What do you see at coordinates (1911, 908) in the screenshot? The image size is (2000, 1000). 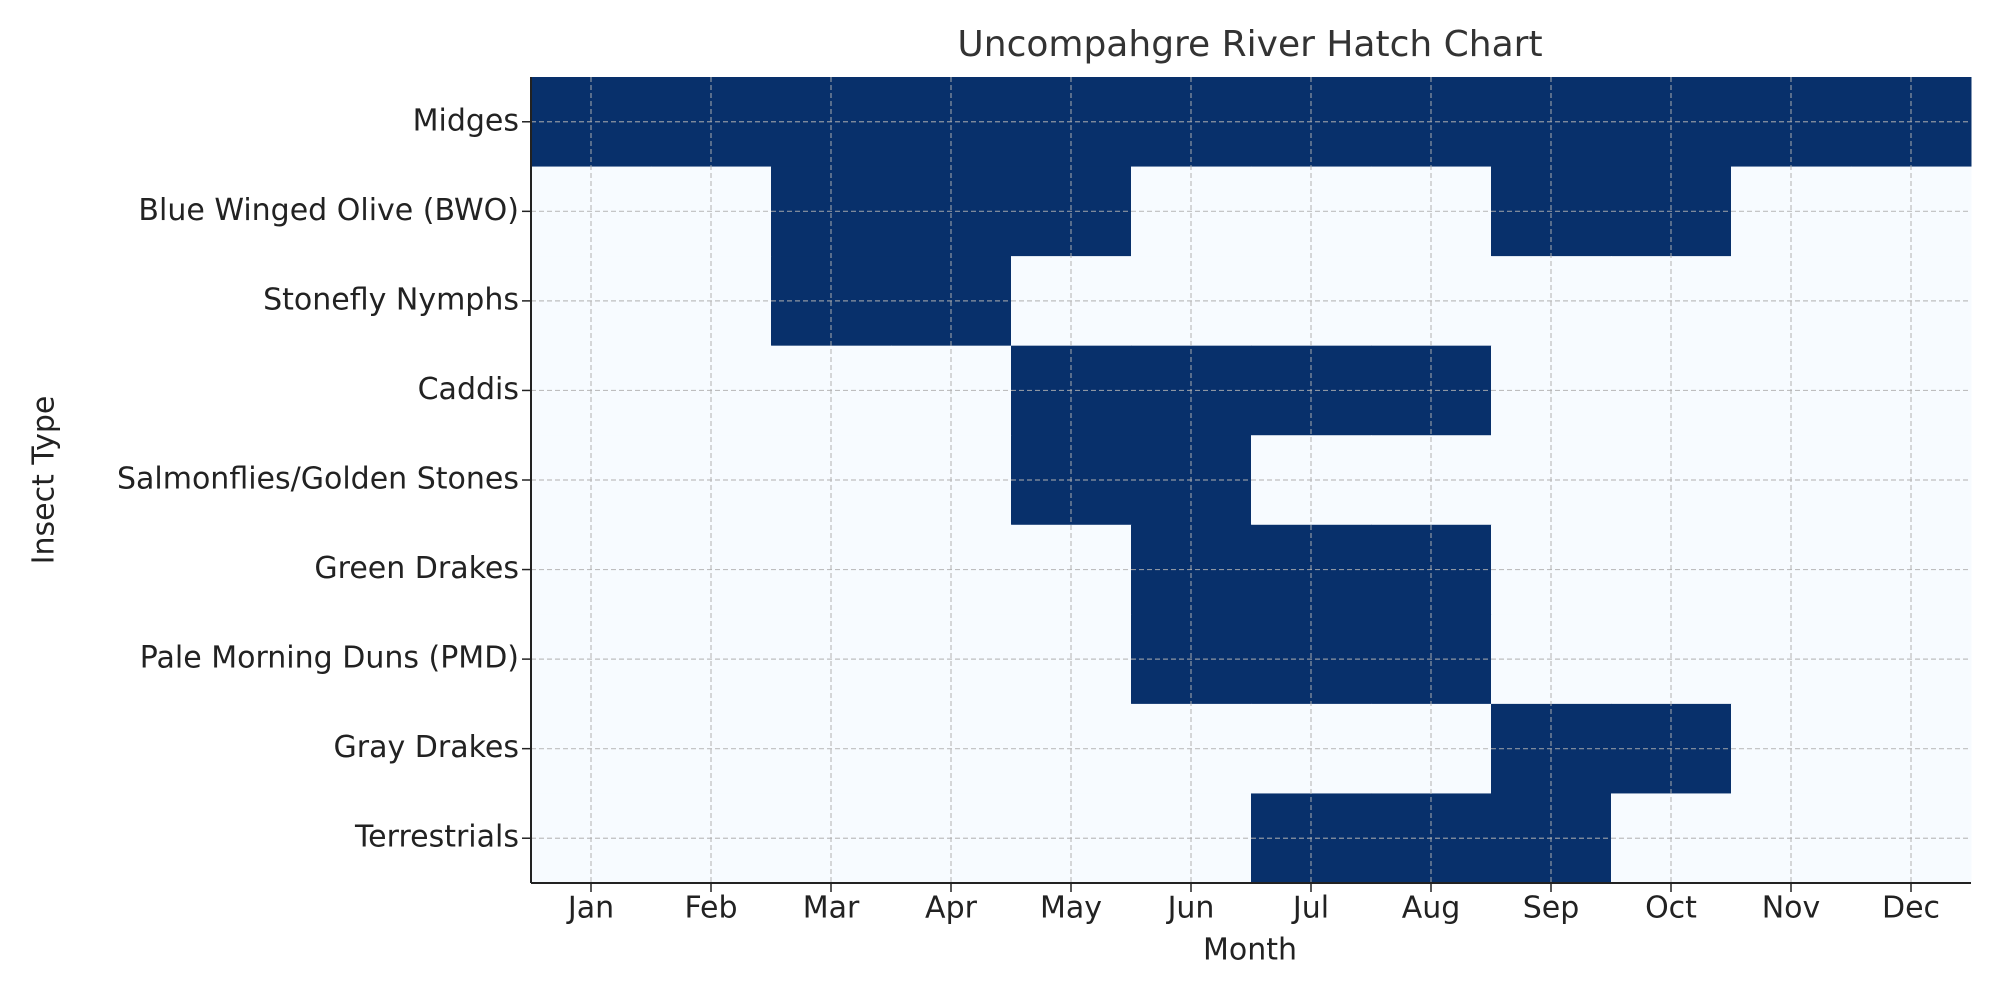 I see `x-tick-label: Dec` at bounding box center [1911, 908].